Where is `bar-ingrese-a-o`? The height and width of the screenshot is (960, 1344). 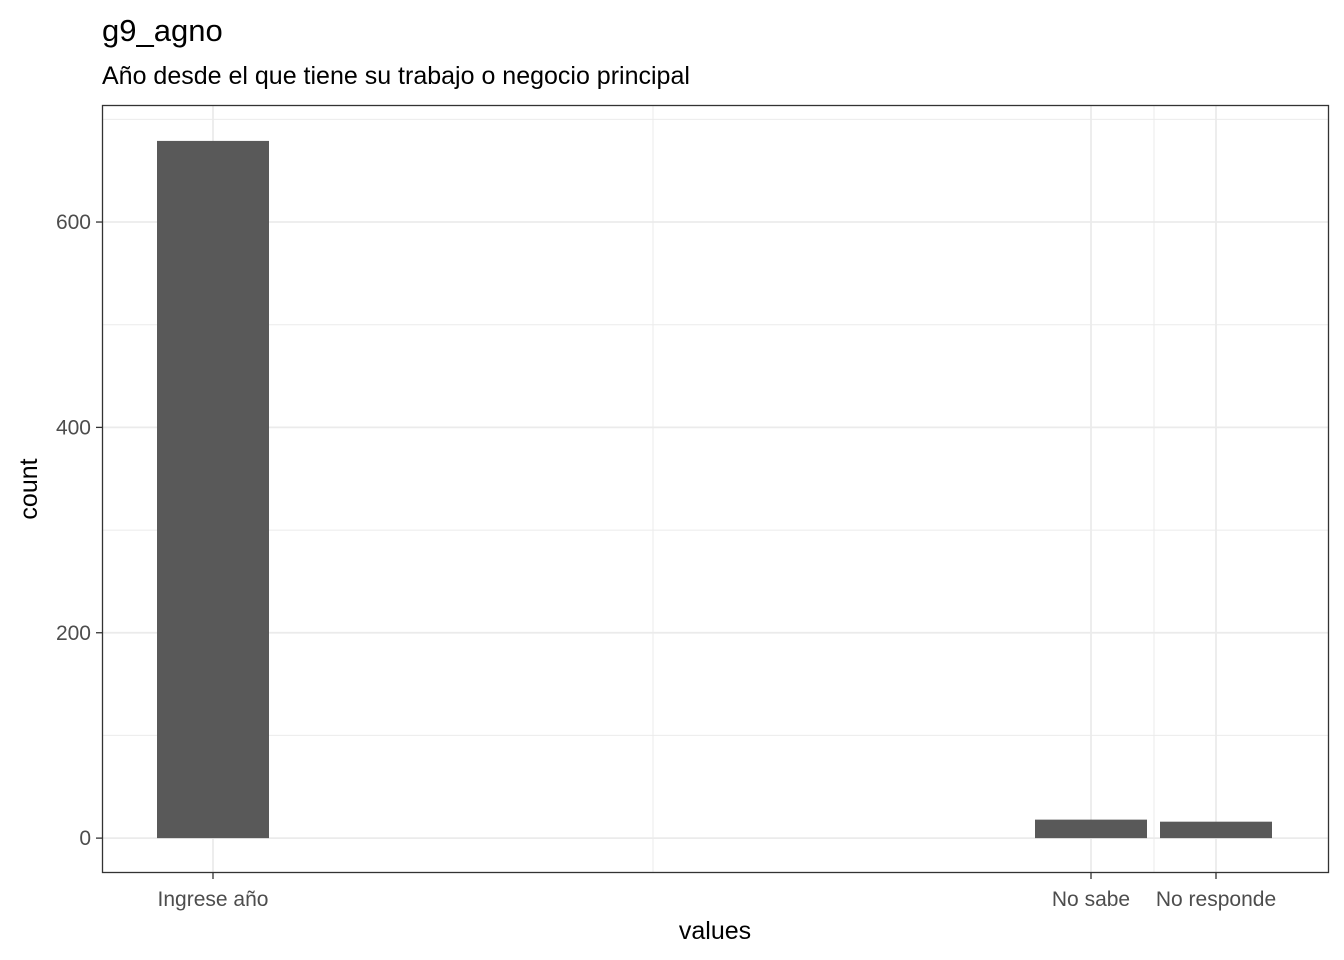 bar-ingrese-a-o is located at coordinates (213, 489).